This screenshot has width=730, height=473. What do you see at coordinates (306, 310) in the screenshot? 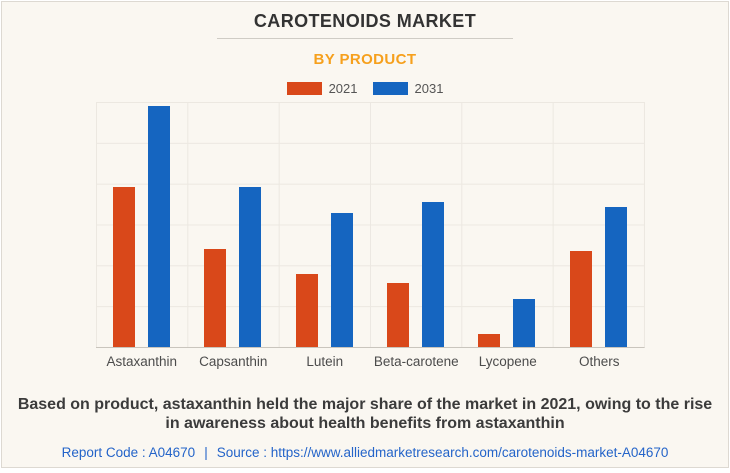
I see `bar-2021-lutein` at bounding box center [306, 310].